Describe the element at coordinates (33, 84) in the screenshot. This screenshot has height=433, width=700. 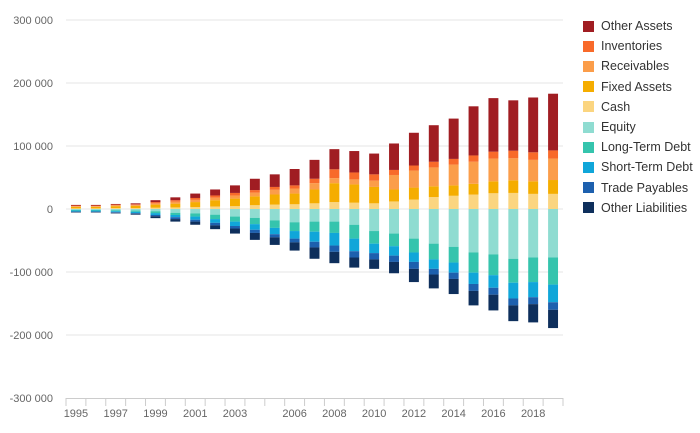
I see `y-tick-label: 200 000` at that location.